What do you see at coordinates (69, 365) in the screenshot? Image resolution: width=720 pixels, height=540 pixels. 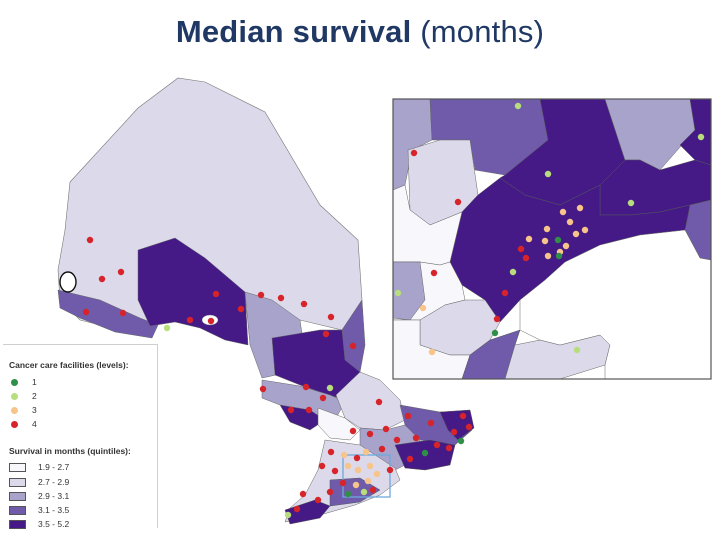 I see `legend-facilities-title: Cancer care facilities (levels):` at bounding box center [69, 365].